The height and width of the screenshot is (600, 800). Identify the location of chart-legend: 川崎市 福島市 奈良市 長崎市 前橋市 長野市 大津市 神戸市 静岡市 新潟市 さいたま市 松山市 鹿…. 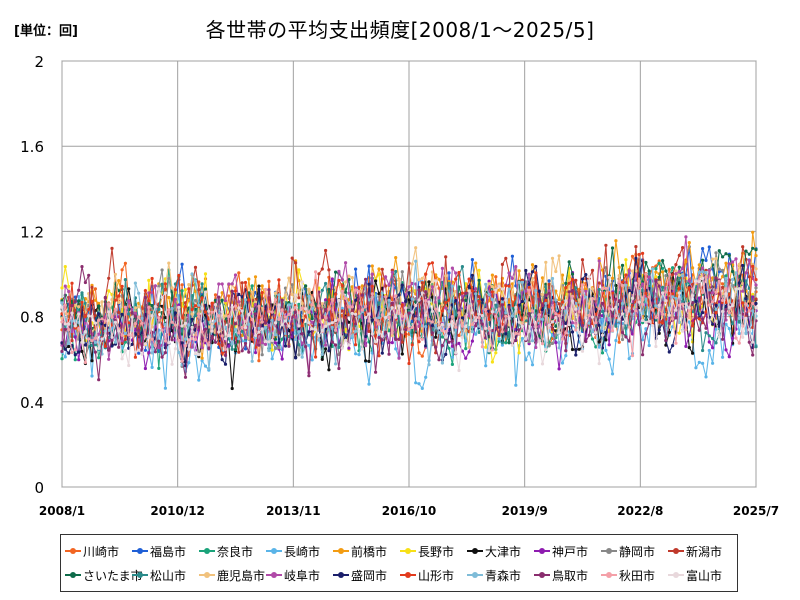
(399, 563).